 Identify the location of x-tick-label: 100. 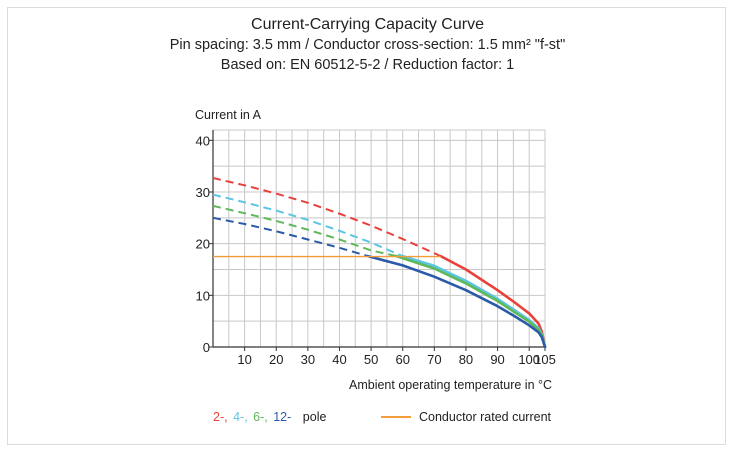
(529, 359).